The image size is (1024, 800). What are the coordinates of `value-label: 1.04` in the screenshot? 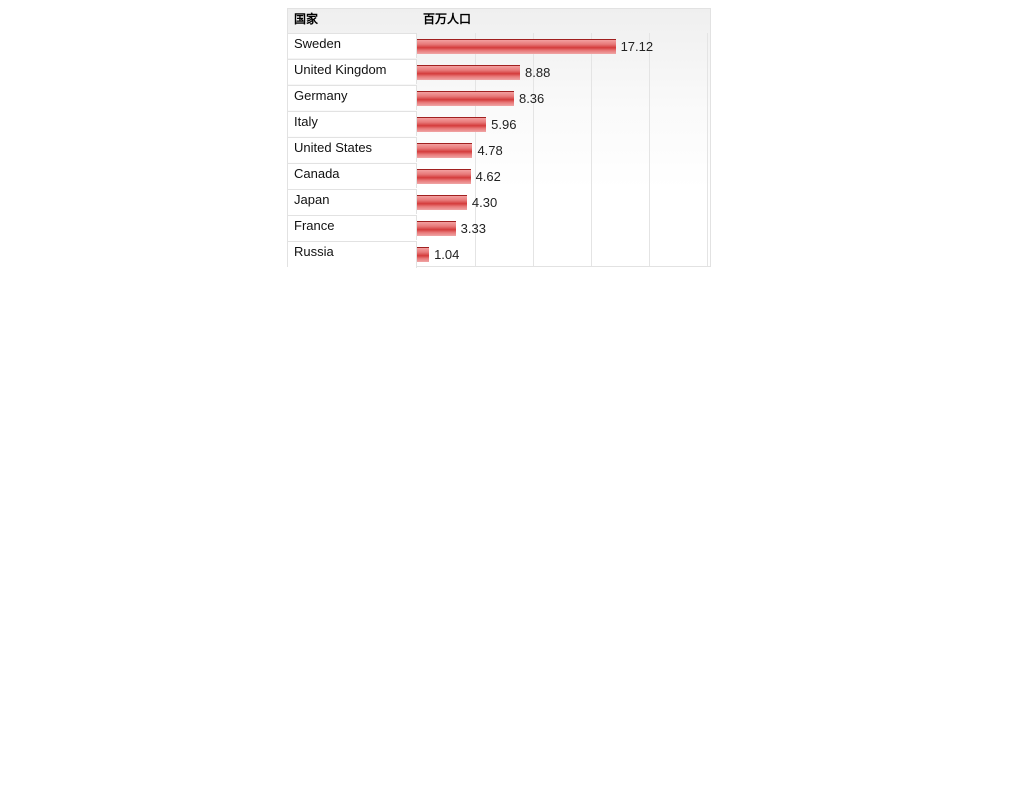 It's located at (447, 254).